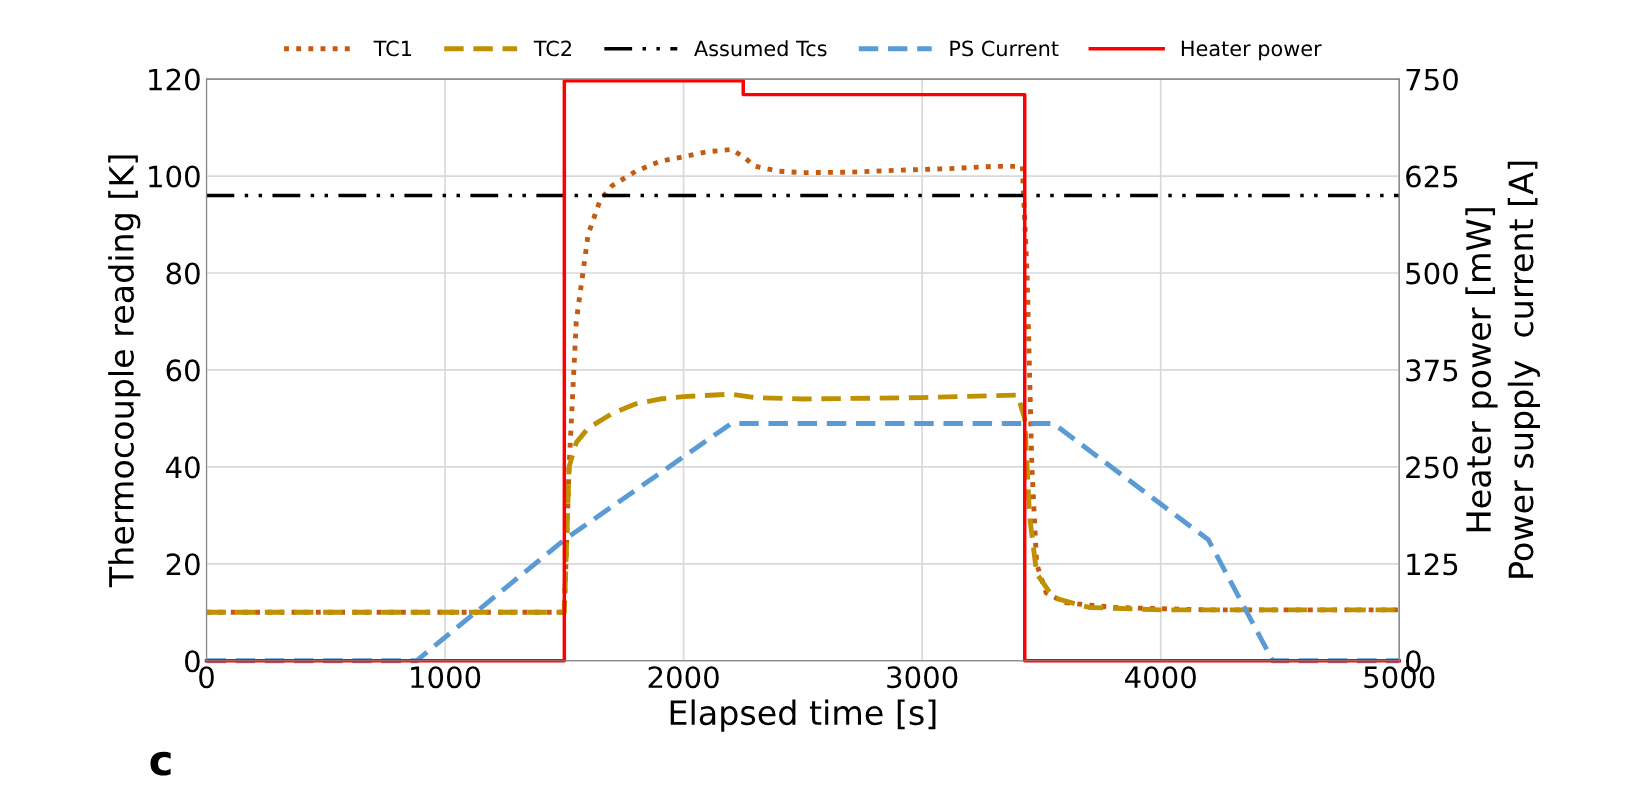  What do you see at coordinates (683, 677) in the screenshot?
I see `x-tick-label: 2000` at bounding box center [683, 677].